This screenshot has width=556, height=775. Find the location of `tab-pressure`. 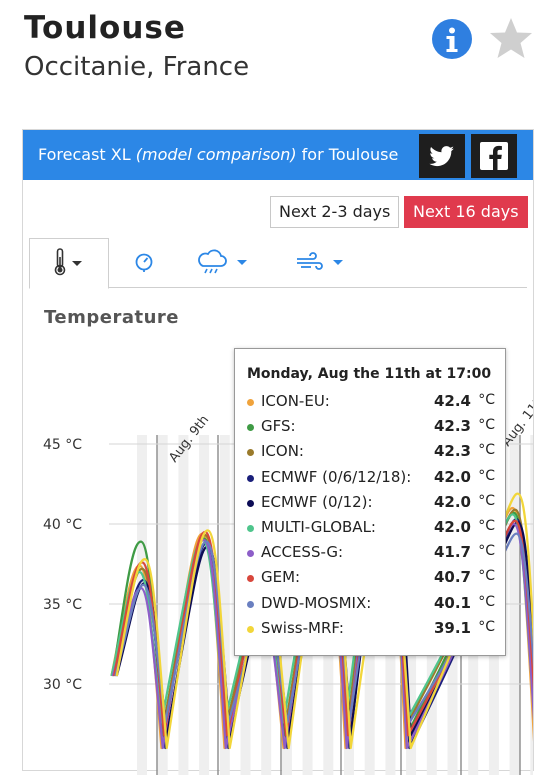

tab-pressure is located at coordinates (154, 263).